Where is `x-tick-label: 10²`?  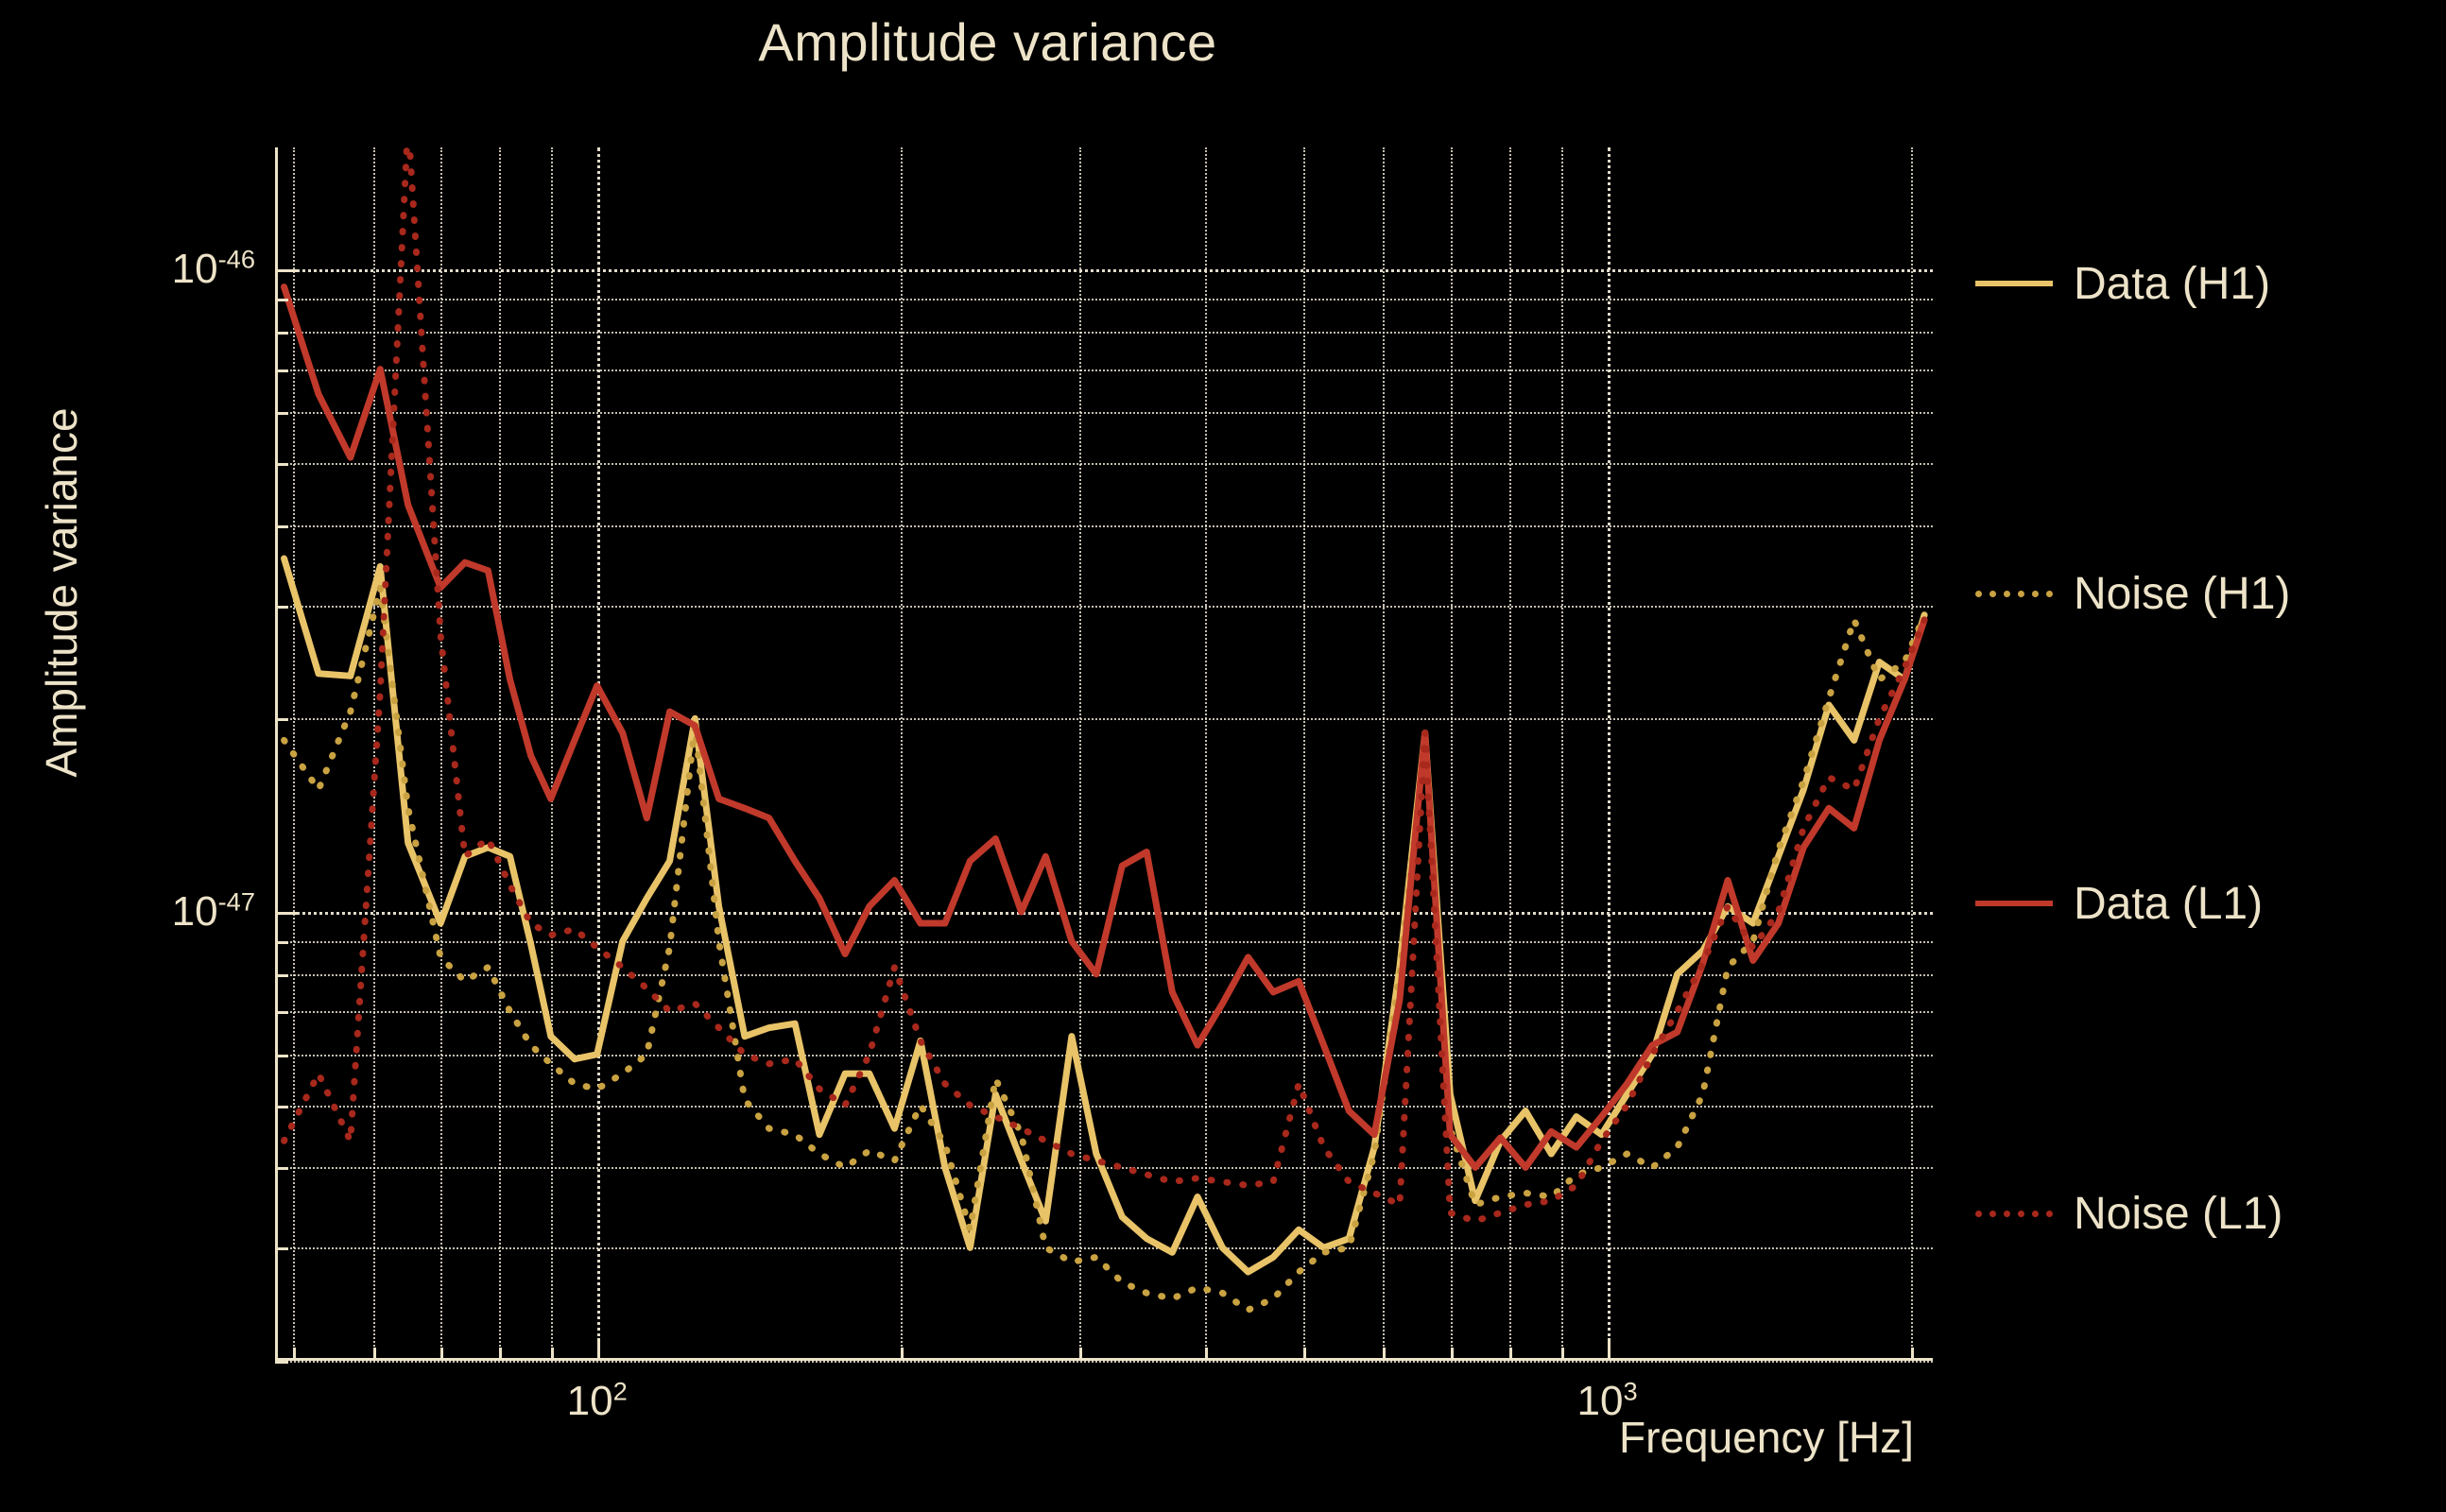 x-tick-label: 10² is located at coordinates (597, 1400).